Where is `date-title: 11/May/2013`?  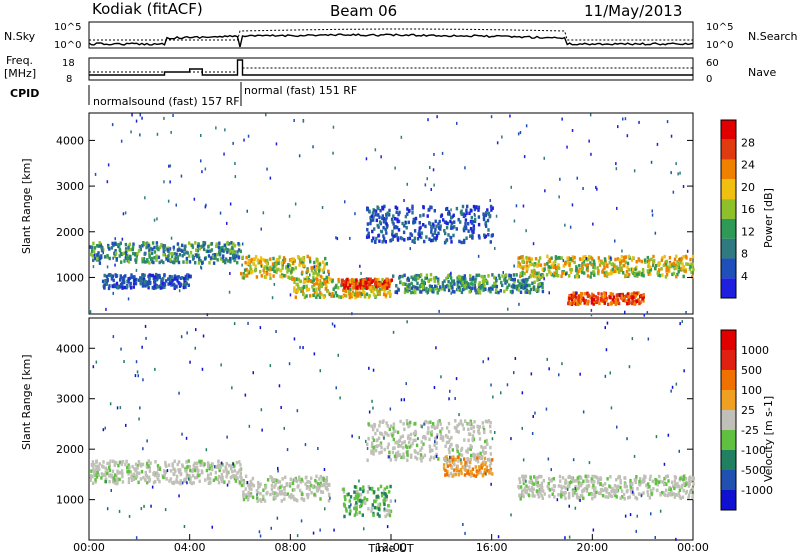 date-title: 11/May/2013 is located at coordinates (633, 11).